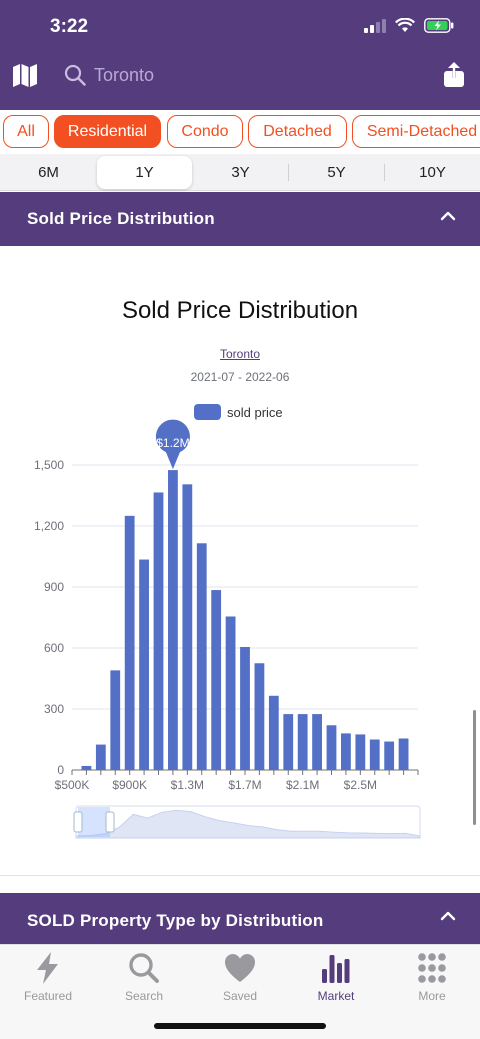 This screenshot has height=1039, width=480. I want to click on tab-saved: Saved, so click(240, 981).